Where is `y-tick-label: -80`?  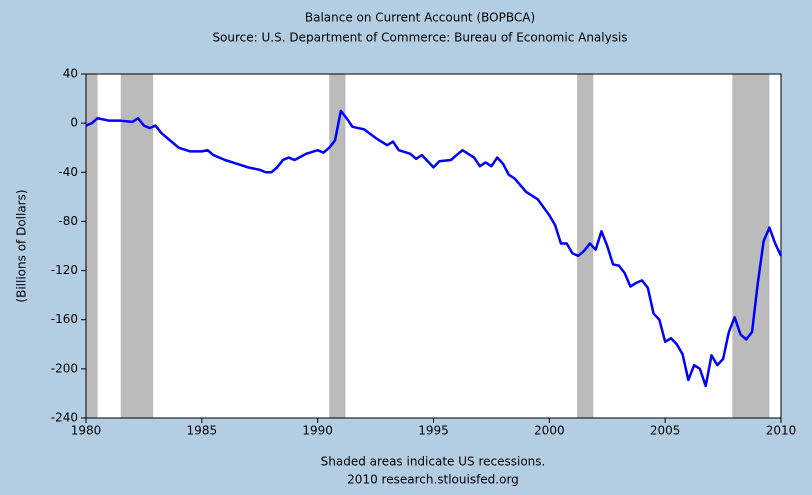
y-tick-label: -80 is located at coordinates (68, 221).